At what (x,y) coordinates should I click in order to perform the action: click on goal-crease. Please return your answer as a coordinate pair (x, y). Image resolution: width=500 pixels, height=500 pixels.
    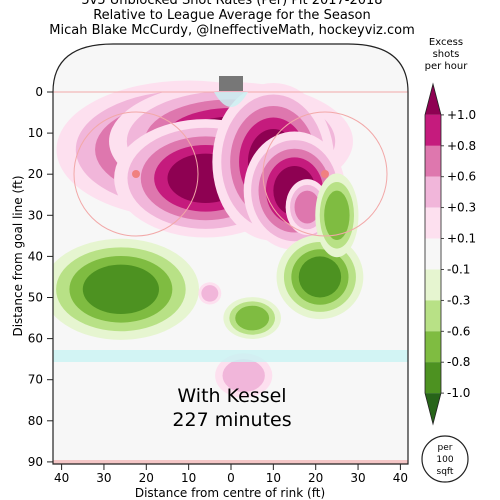
    Looking at the image, I should click on (231, 99).